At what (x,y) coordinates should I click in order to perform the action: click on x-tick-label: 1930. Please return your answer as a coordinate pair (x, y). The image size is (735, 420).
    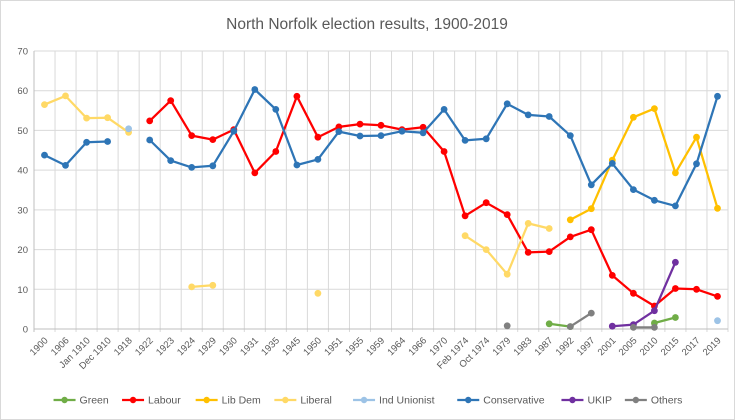
    Looking at the image, I should click on (228, 346).